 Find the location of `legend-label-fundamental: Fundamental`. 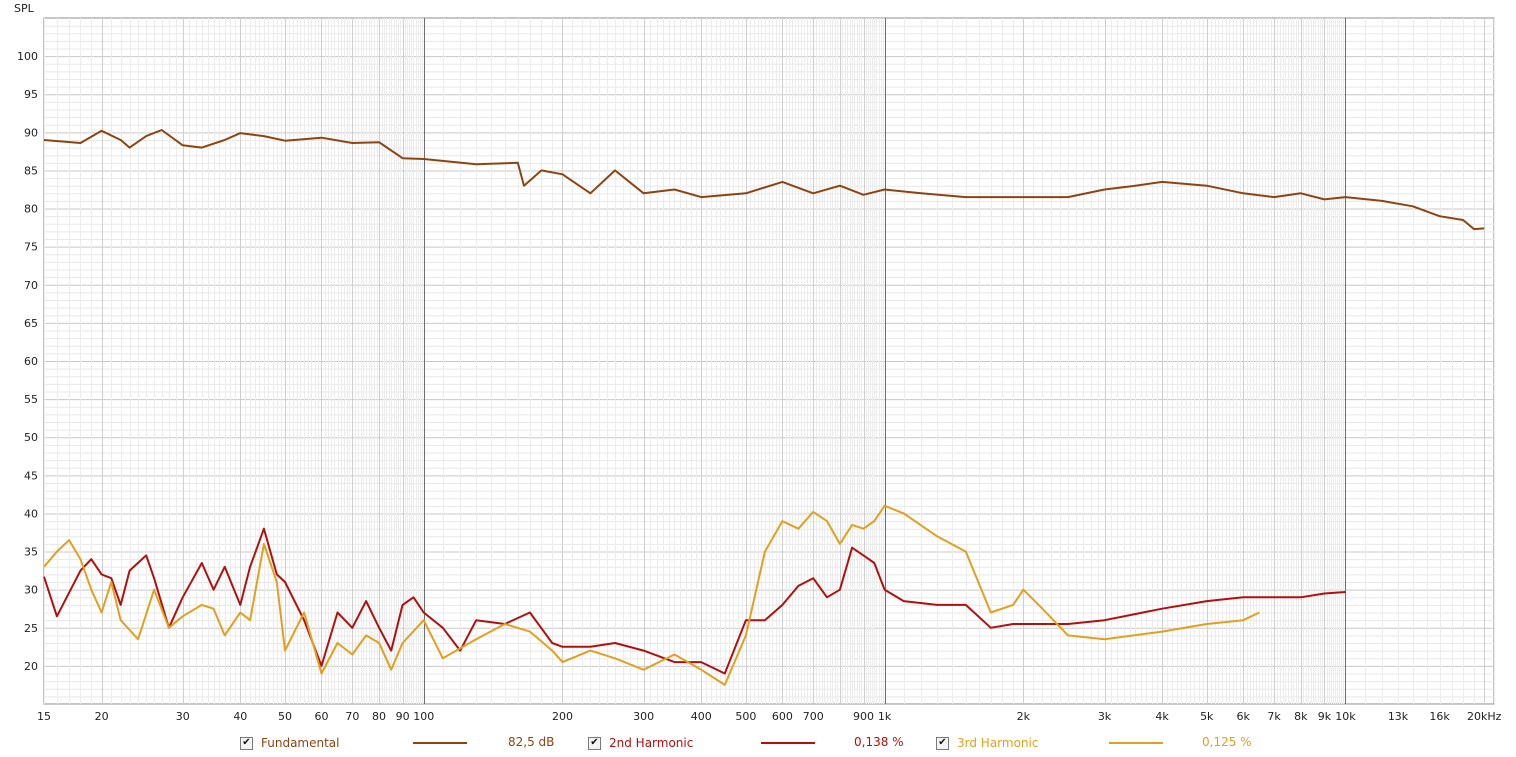

legend-label-fundamental: Fundamental is located at coordinates (300, 743).